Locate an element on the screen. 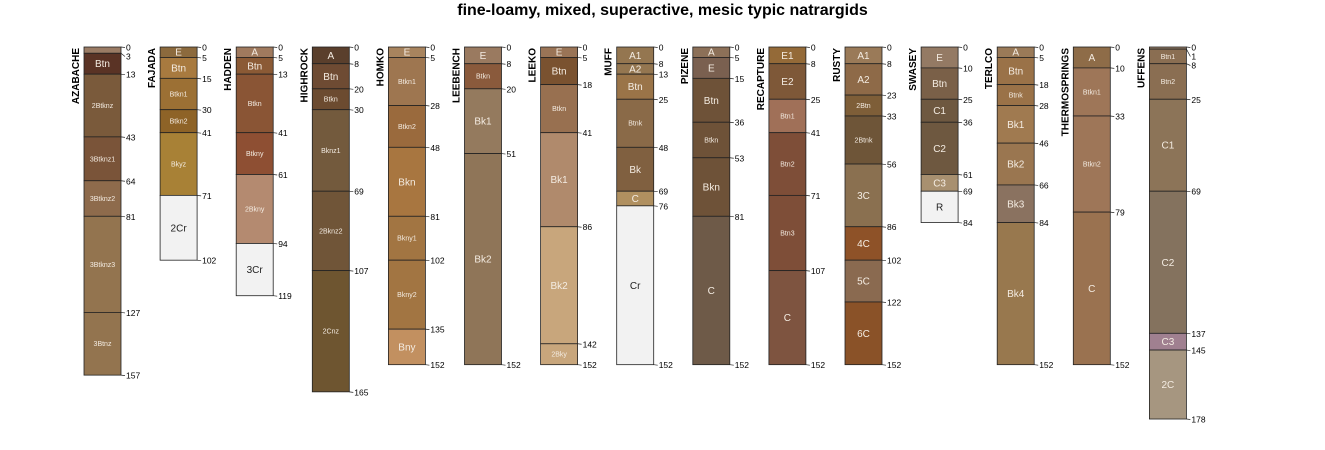 The width and height of the screenshot is (1325, 450). depth-label: 15 is located at coordinates (207, 79).